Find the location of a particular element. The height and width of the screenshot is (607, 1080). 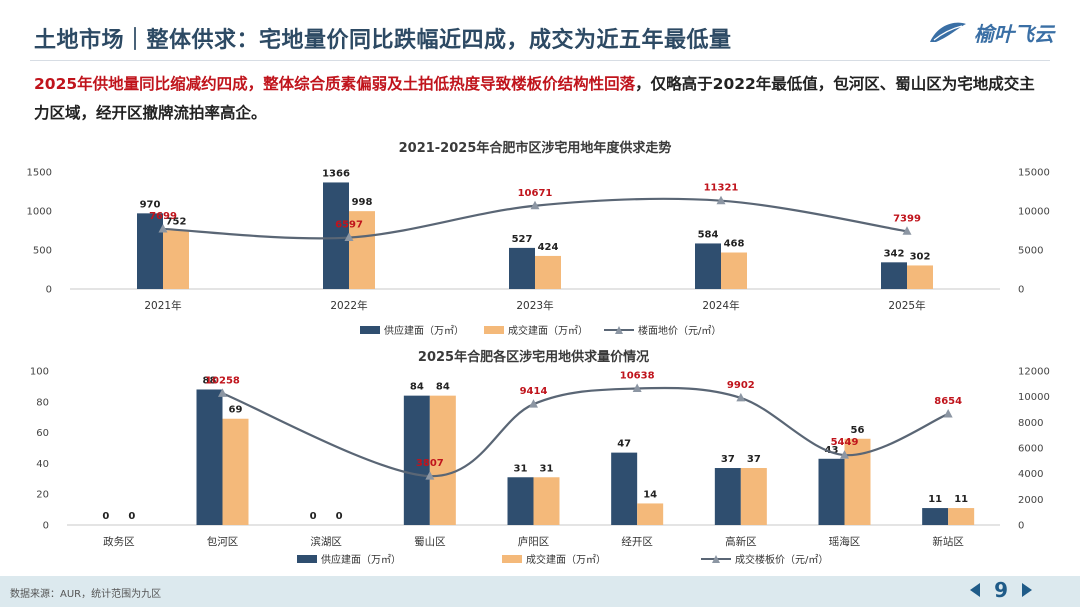

y-tick-label: 80 is located at coordinates (42, 402).